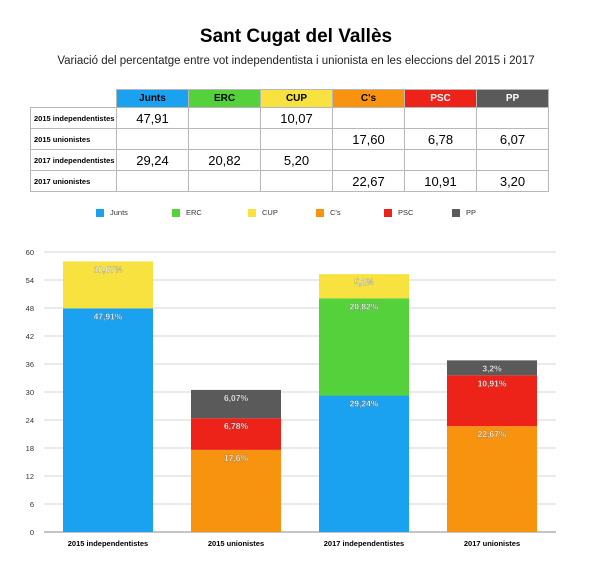  I want to click on y-tick-label: 54, so click(30, 280).